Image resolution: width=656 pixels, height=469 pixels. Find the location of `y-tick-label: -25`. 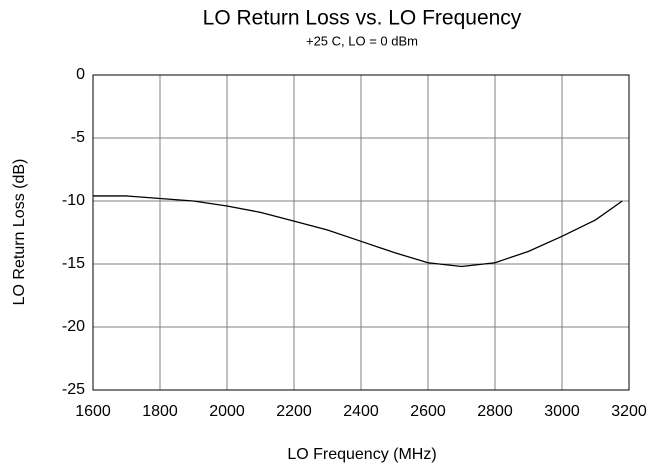

y-tick-label: -25 is located at coordinates (73, 389).